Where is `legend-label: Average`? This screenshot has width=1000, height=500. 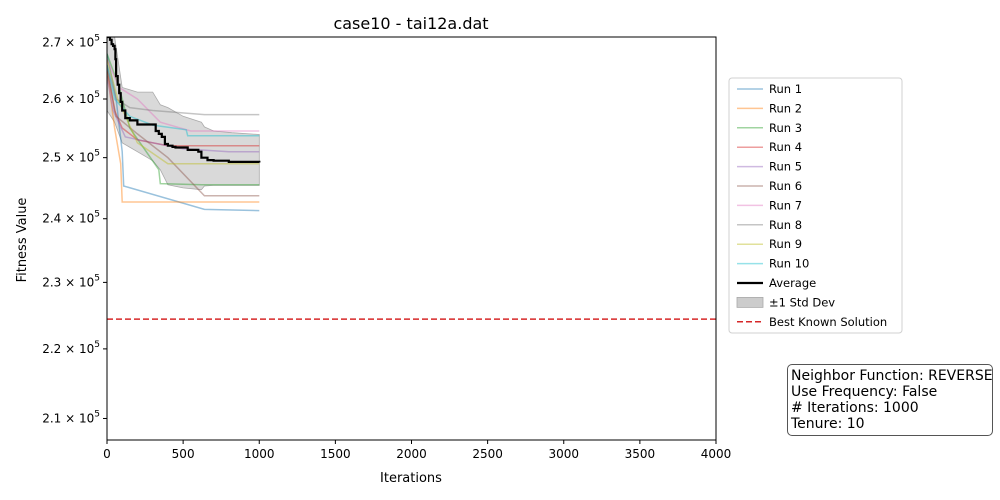
legend-label: Average is located at coordinates (792, 283).